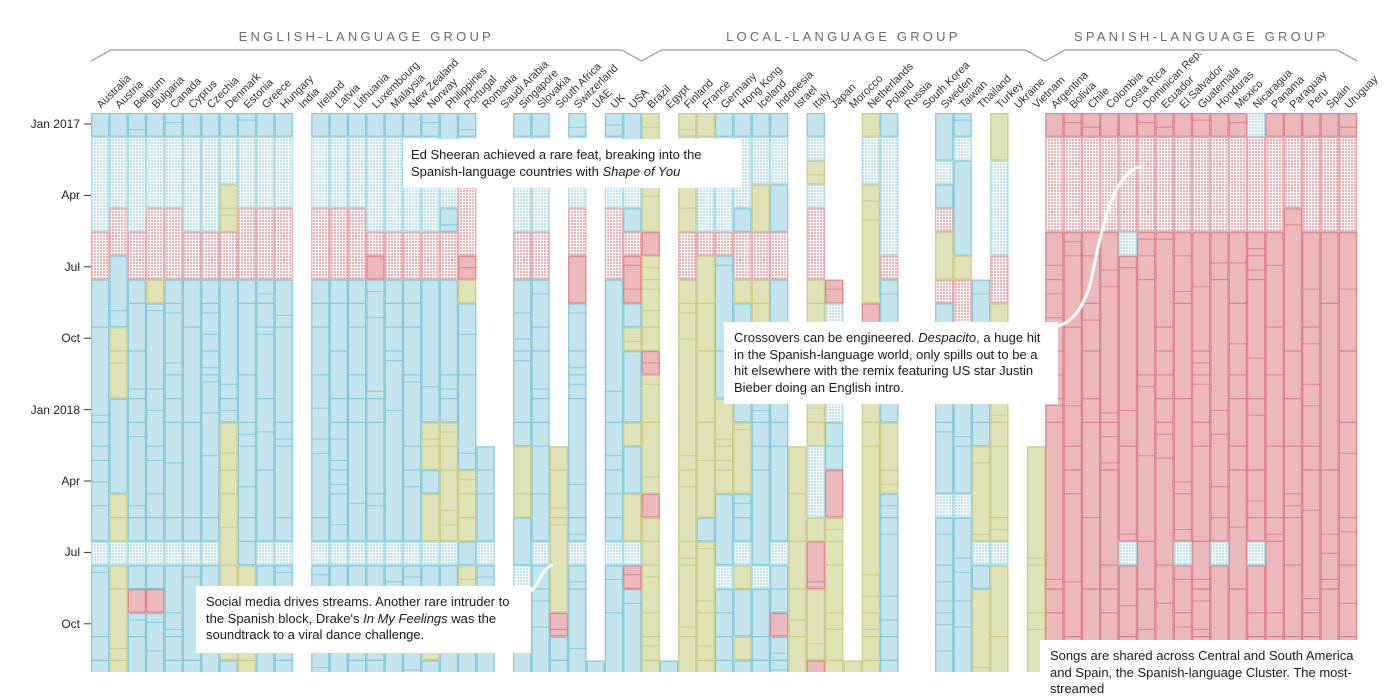 The width and height of the screenshot is (1400, 700). Describe the element at coordinates (1201, 36) in the screenshot. I see `group-title: SPANISH-LANGUAGE GROUP` at that location.